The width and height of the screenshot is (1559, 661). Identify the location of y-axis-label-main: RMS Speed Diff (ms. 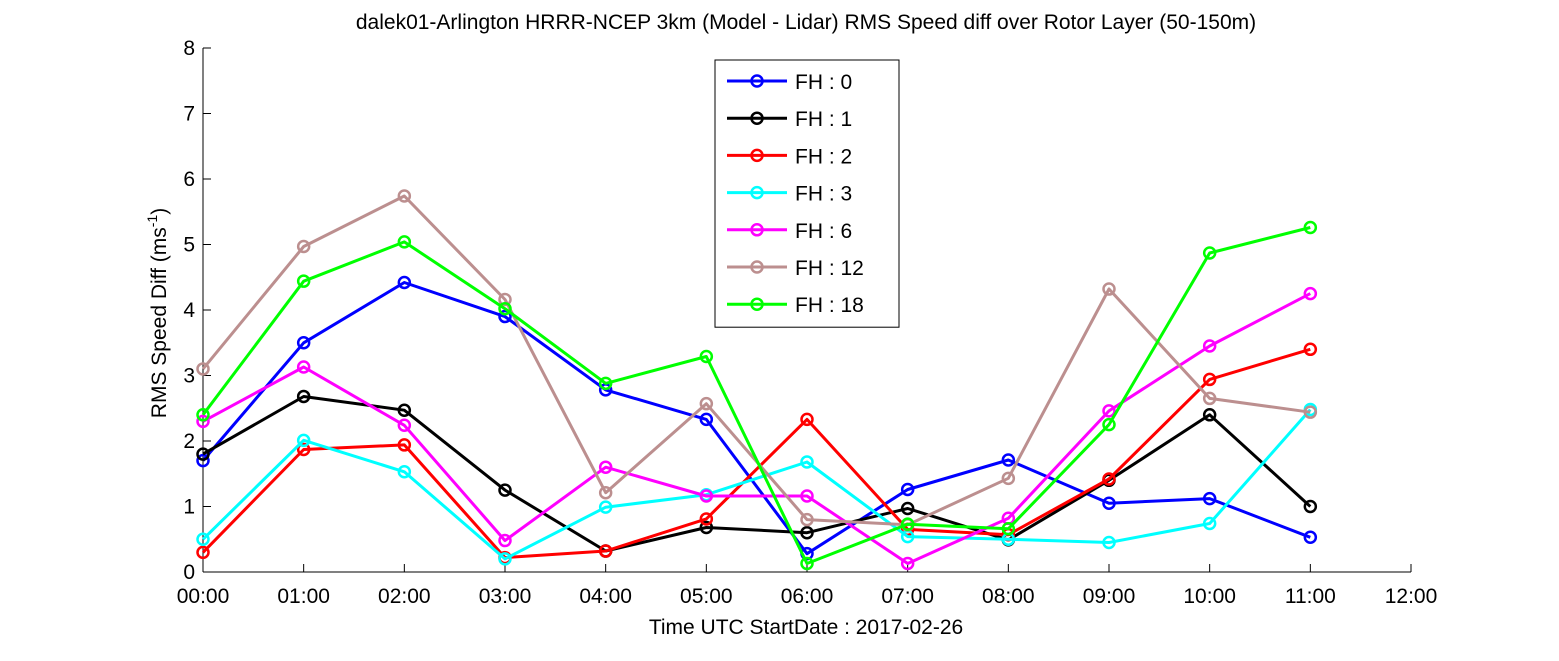
(159, 322).